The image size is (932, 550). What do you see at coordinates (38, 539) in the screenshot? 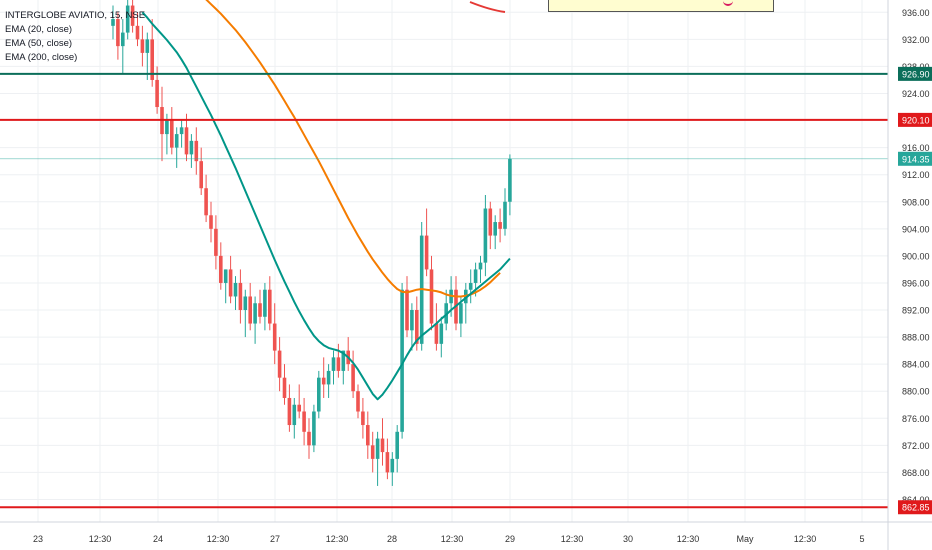
I see `time-tick-label: 23` at bounding box center [38, 539].